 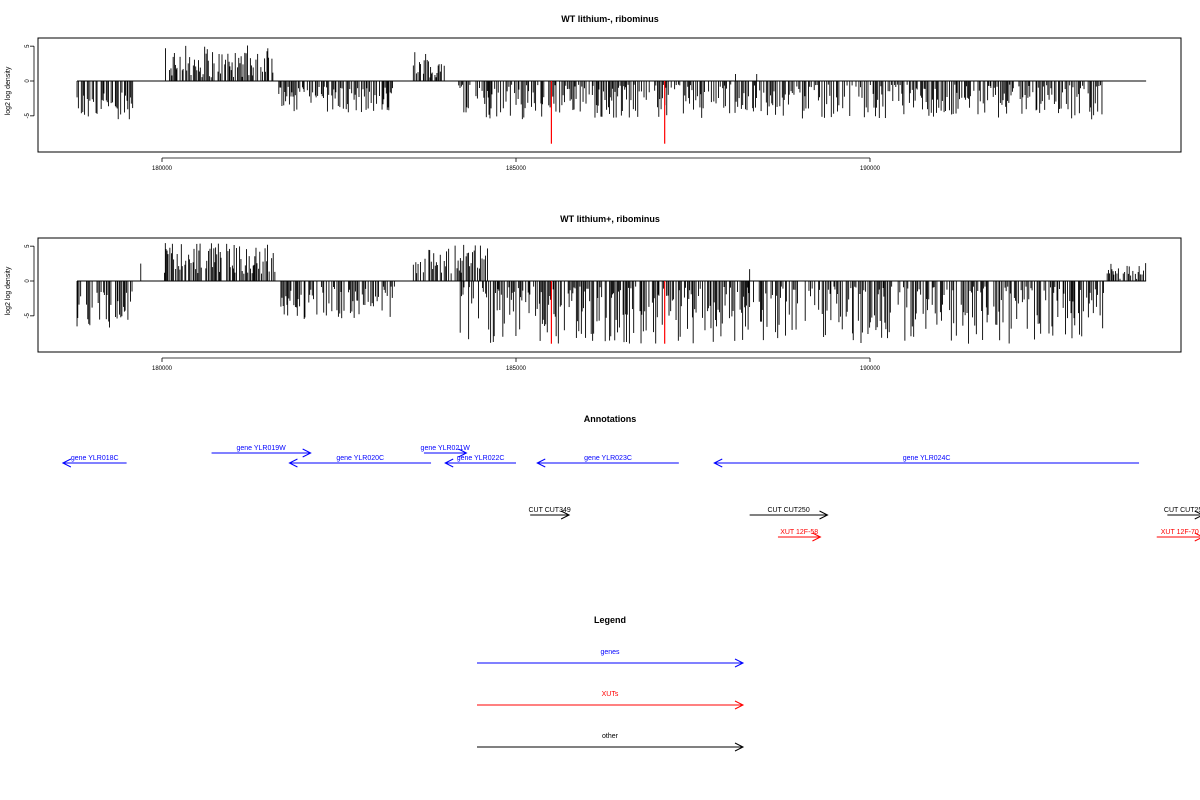 I want to click on gene-feature: gene YLR019W, so click(x=261, y=451).